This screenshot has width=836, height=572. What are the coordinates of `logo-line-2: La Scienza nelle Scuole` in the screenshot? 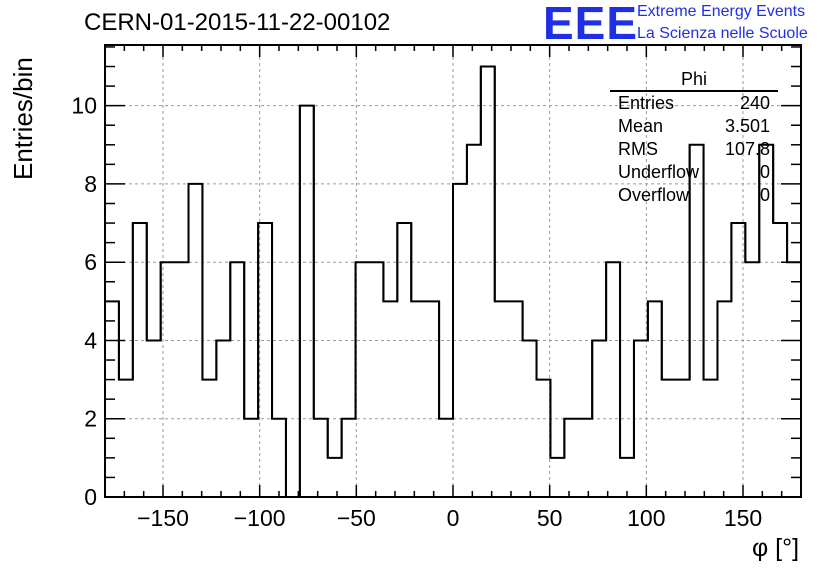 It's located at (722, 33).